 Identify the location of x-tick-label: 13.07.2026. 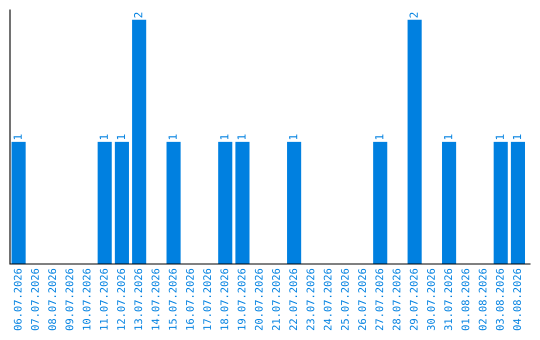
(138, 299).